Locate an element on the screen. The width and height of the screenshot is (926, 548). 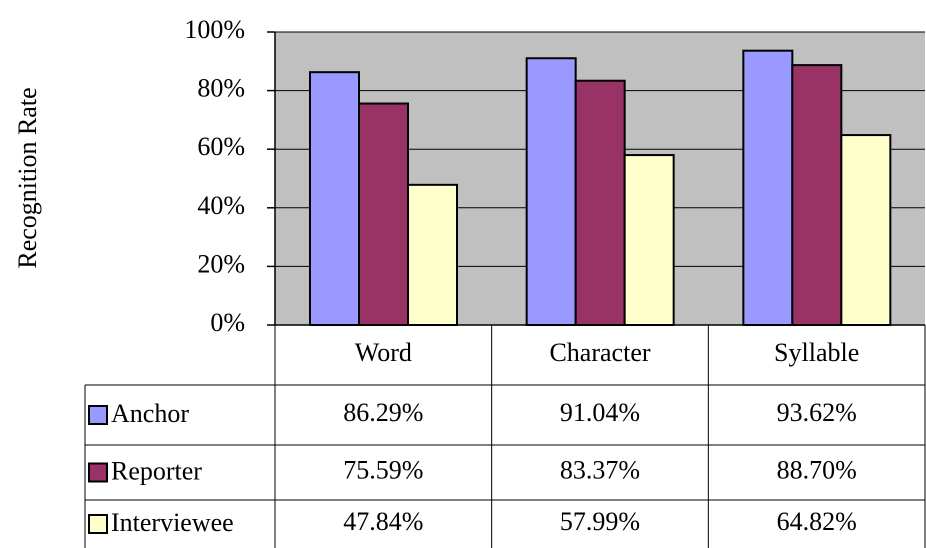
y-tick-label: 20% is located at coordinates (221, 263).